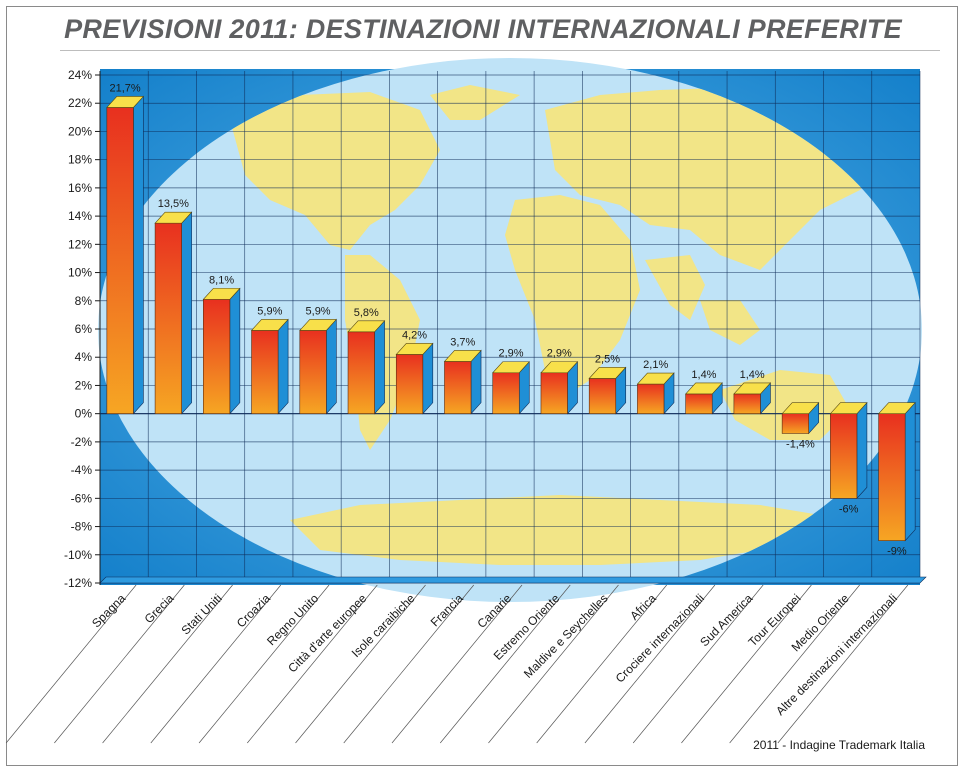  Describe the element at coordinates (78, 555) in the screenshot. I see `y-tick-label: -10%` at that location.